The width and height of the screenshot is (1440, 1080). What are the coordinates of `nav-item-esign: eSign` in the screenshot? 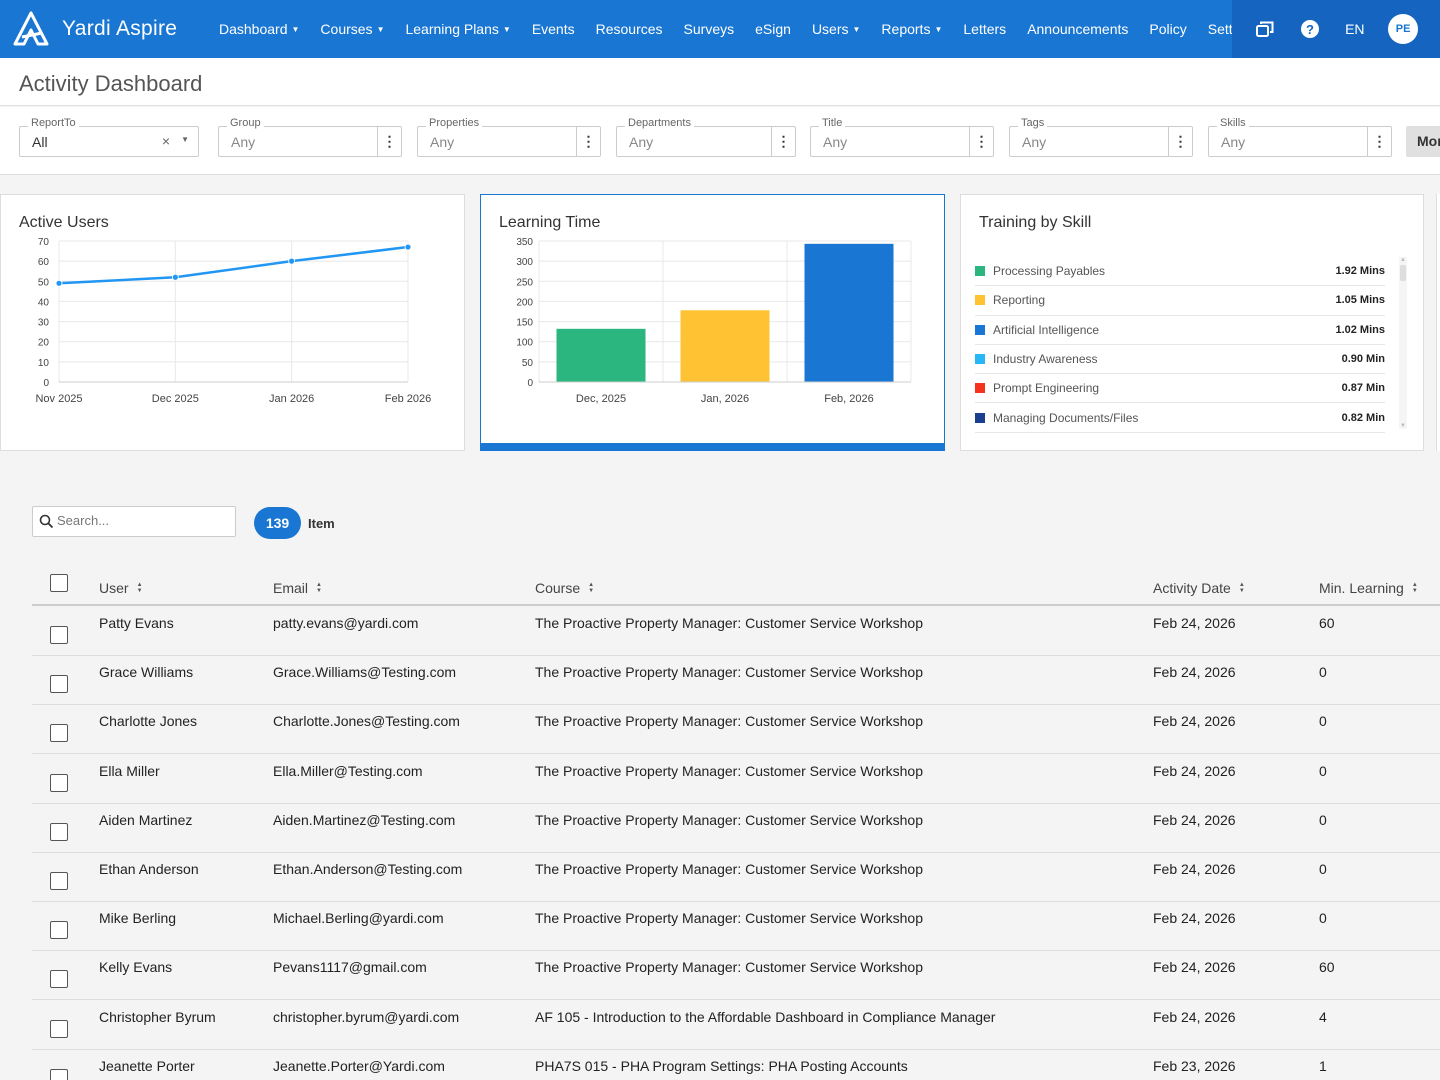 It's located at (773, 29).